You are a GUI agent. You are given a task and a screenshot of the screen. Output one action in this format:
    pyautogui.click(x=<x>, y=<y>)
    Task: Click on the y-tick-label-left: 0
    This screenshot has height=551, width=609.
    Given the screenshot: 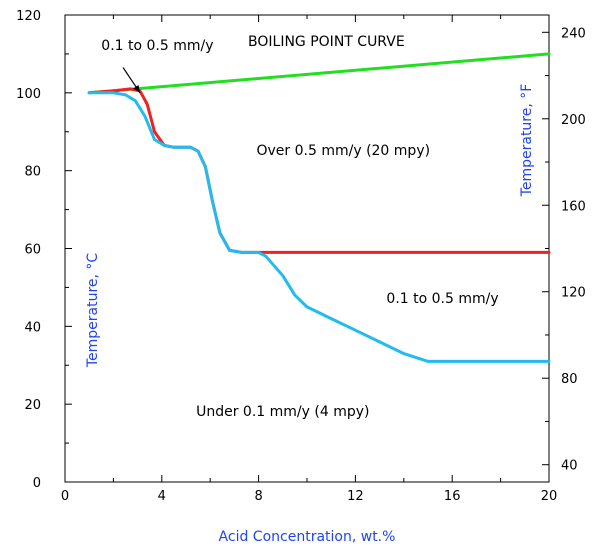 What is the action you would take?
    pyautogui.click(x=37, y=483)
    